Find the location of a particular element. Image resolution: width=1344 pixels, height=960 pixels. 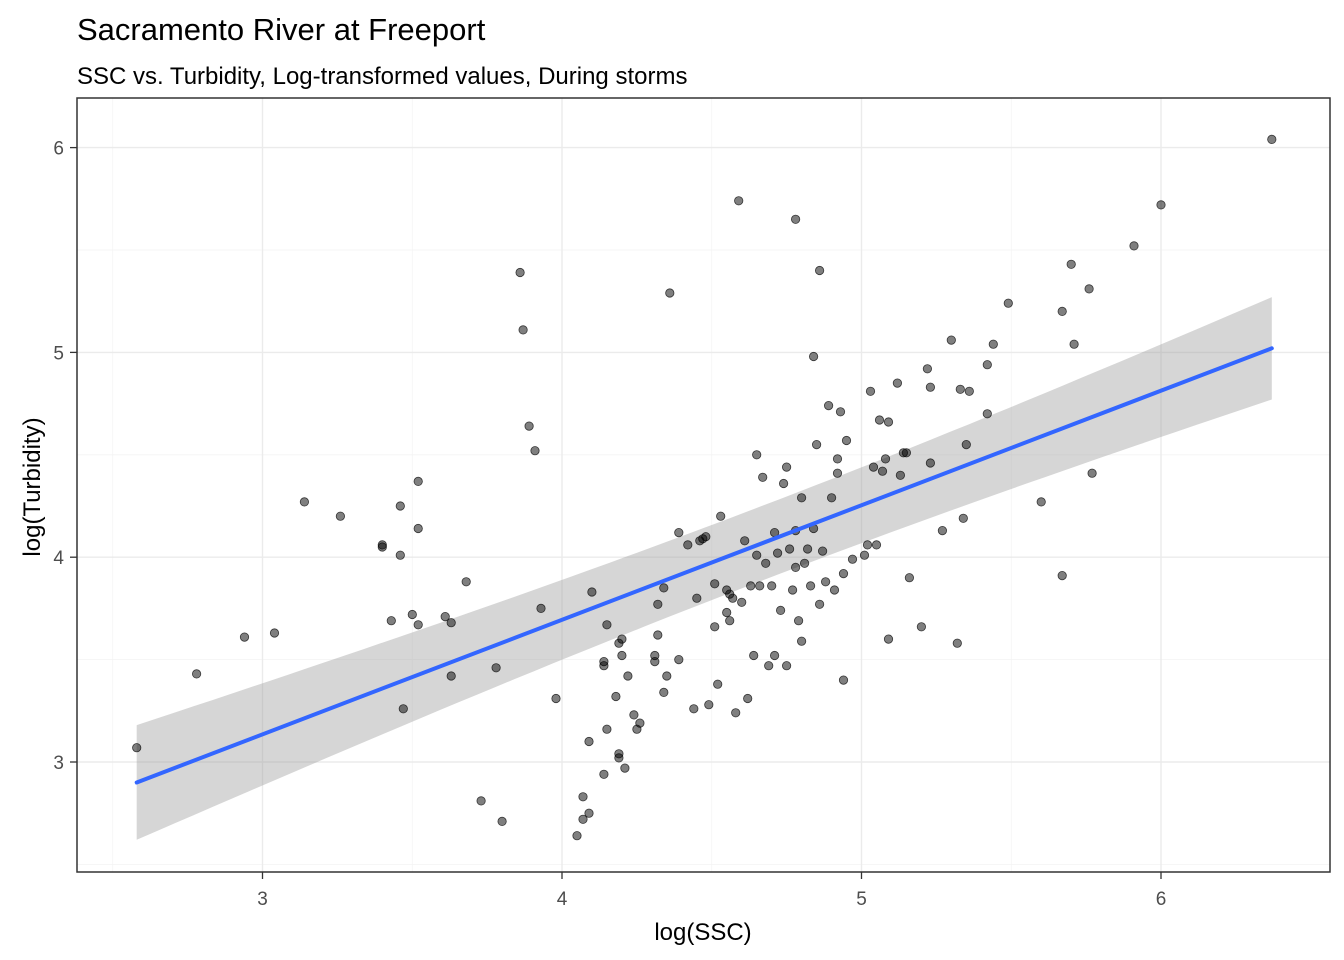

y-tick-label: 6 is located at coordinates (58, 149).